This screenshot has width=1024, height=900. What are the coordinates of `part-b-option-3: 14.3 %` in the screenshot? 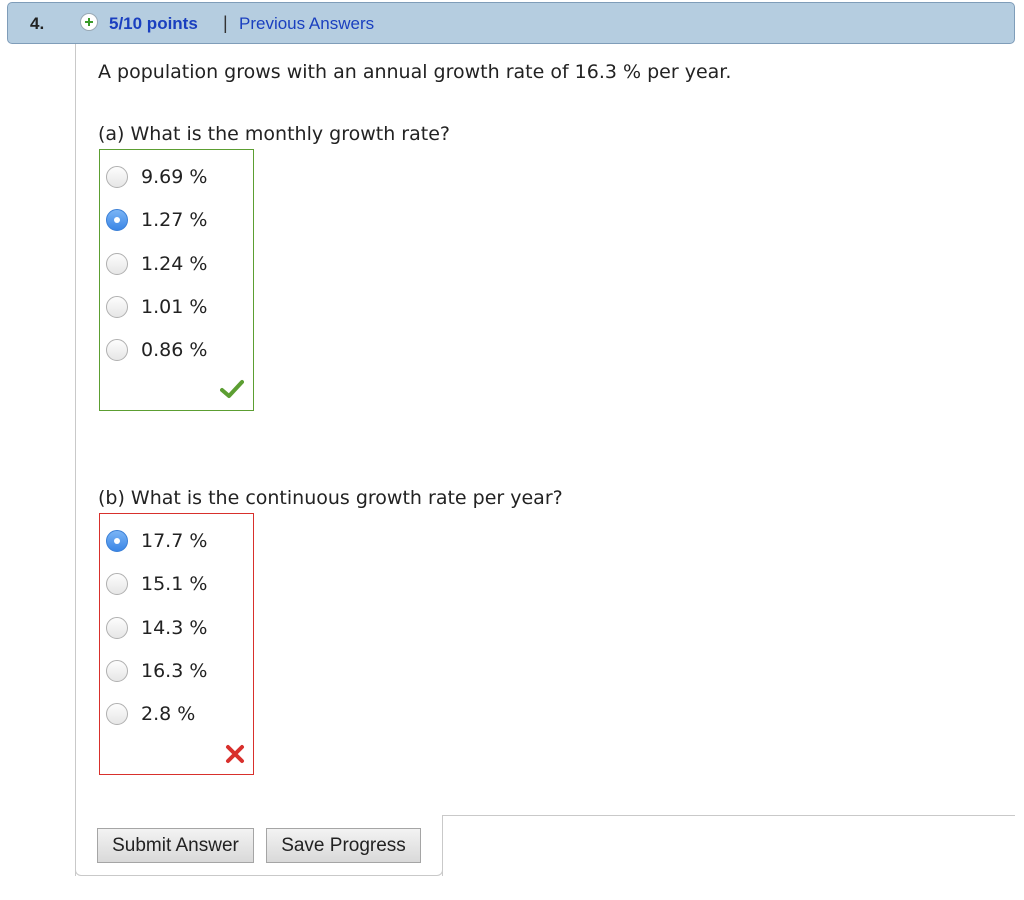 It's located at (156, 628).